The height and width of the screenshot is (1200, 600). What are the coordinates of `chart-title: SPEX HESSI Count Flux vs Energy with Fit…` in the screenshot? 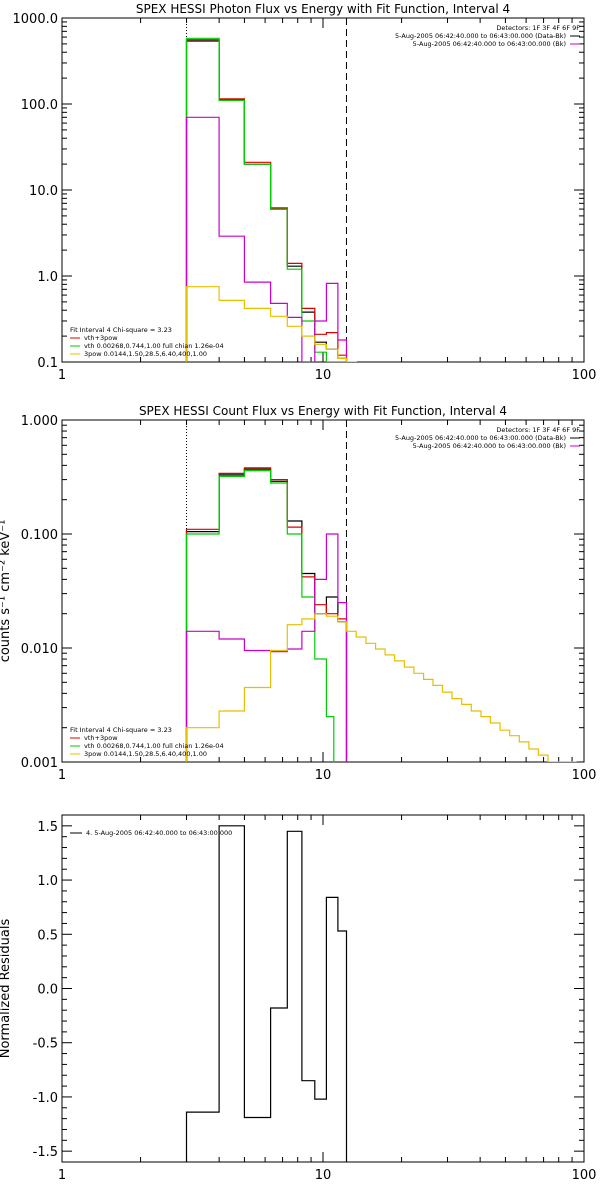 It's located at (323, 411).